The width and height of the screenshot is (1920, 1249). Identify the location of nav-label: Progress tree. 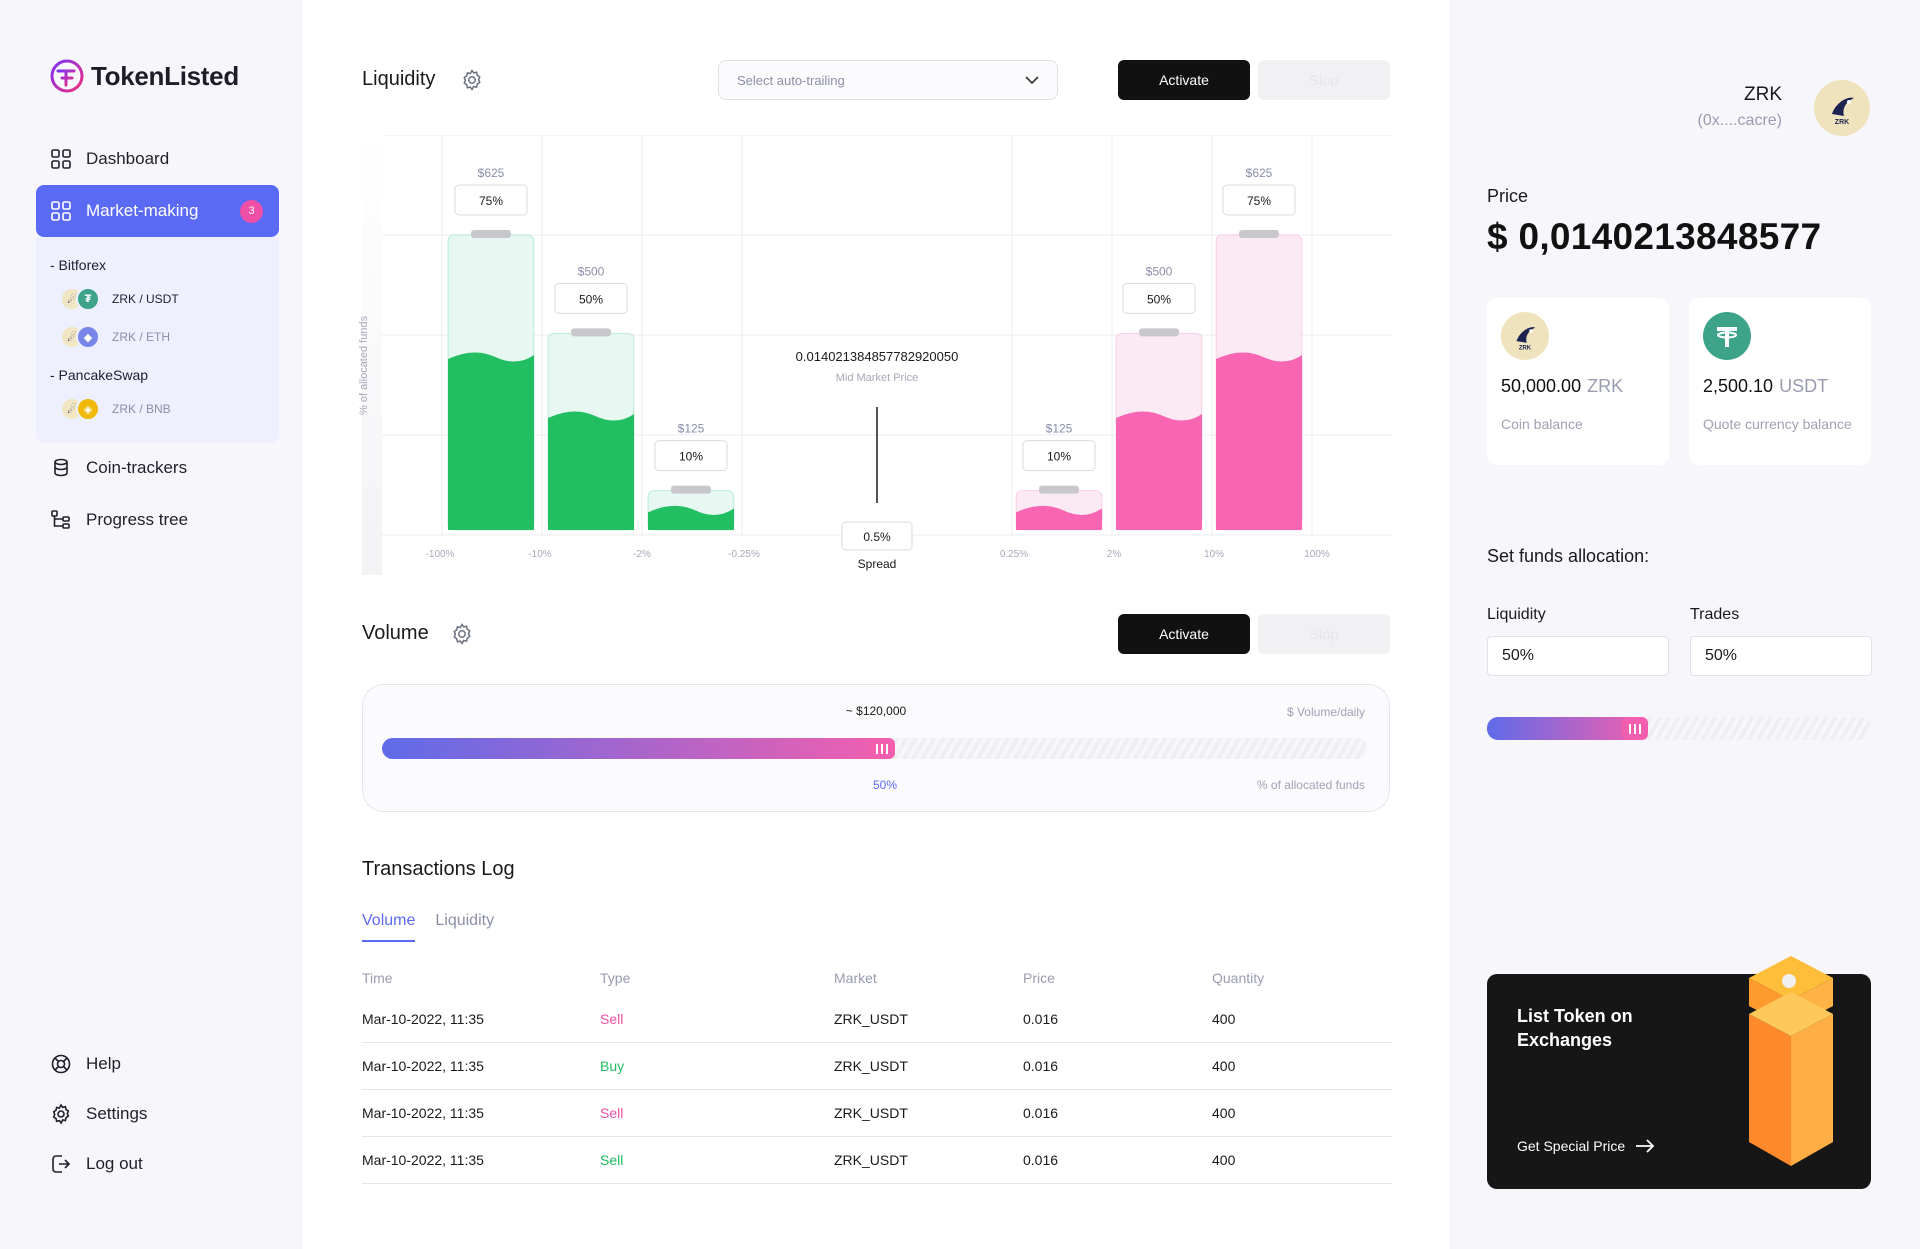
(137, 519).